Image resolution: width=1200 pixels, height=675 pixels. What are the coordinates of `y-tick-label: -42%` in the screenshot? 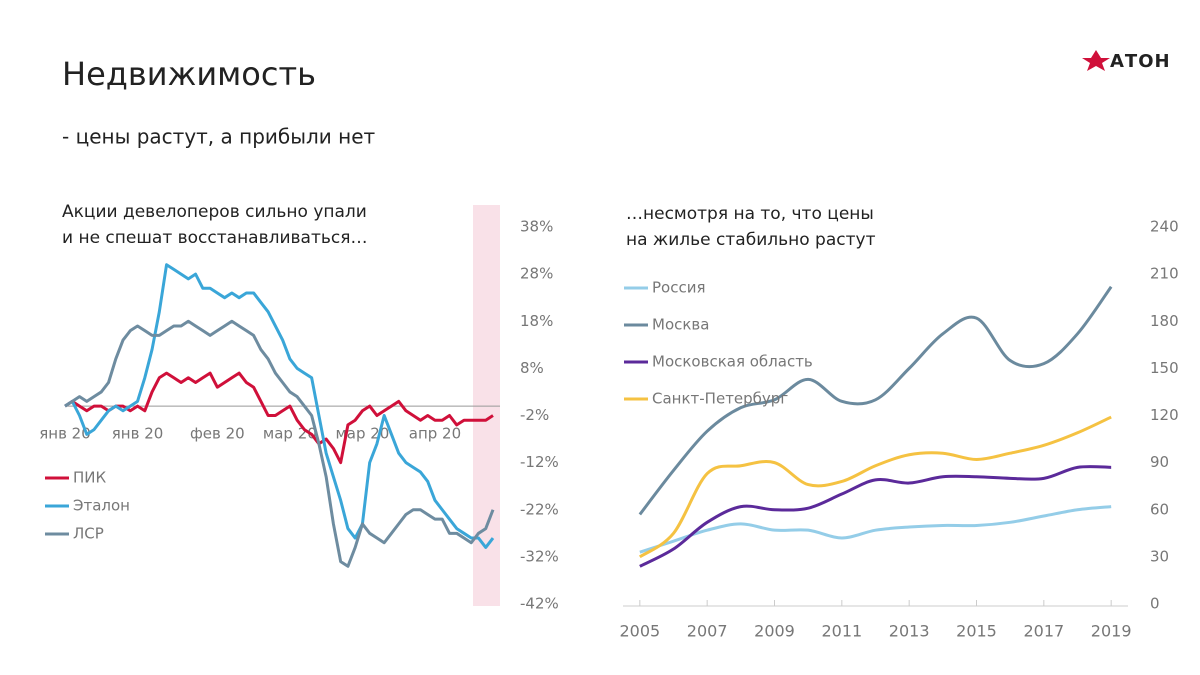 It's located at (539, 604).